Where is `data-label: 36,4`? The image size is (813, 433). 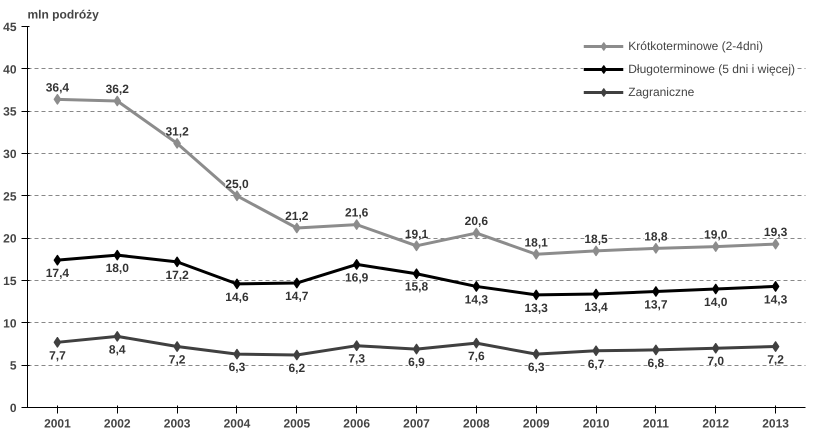 data-label: 36,4 is located at coordinates (58, 87).